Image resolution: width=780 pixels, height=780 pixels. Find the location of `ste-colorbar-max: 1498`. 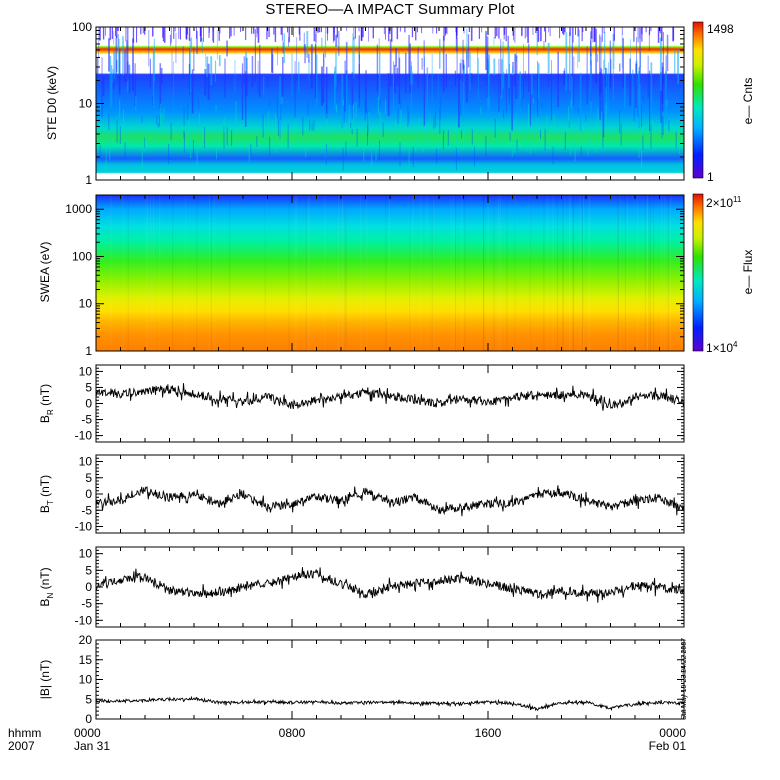

ste-colorbar-max: 1498 is located at coordinates (720, 29).